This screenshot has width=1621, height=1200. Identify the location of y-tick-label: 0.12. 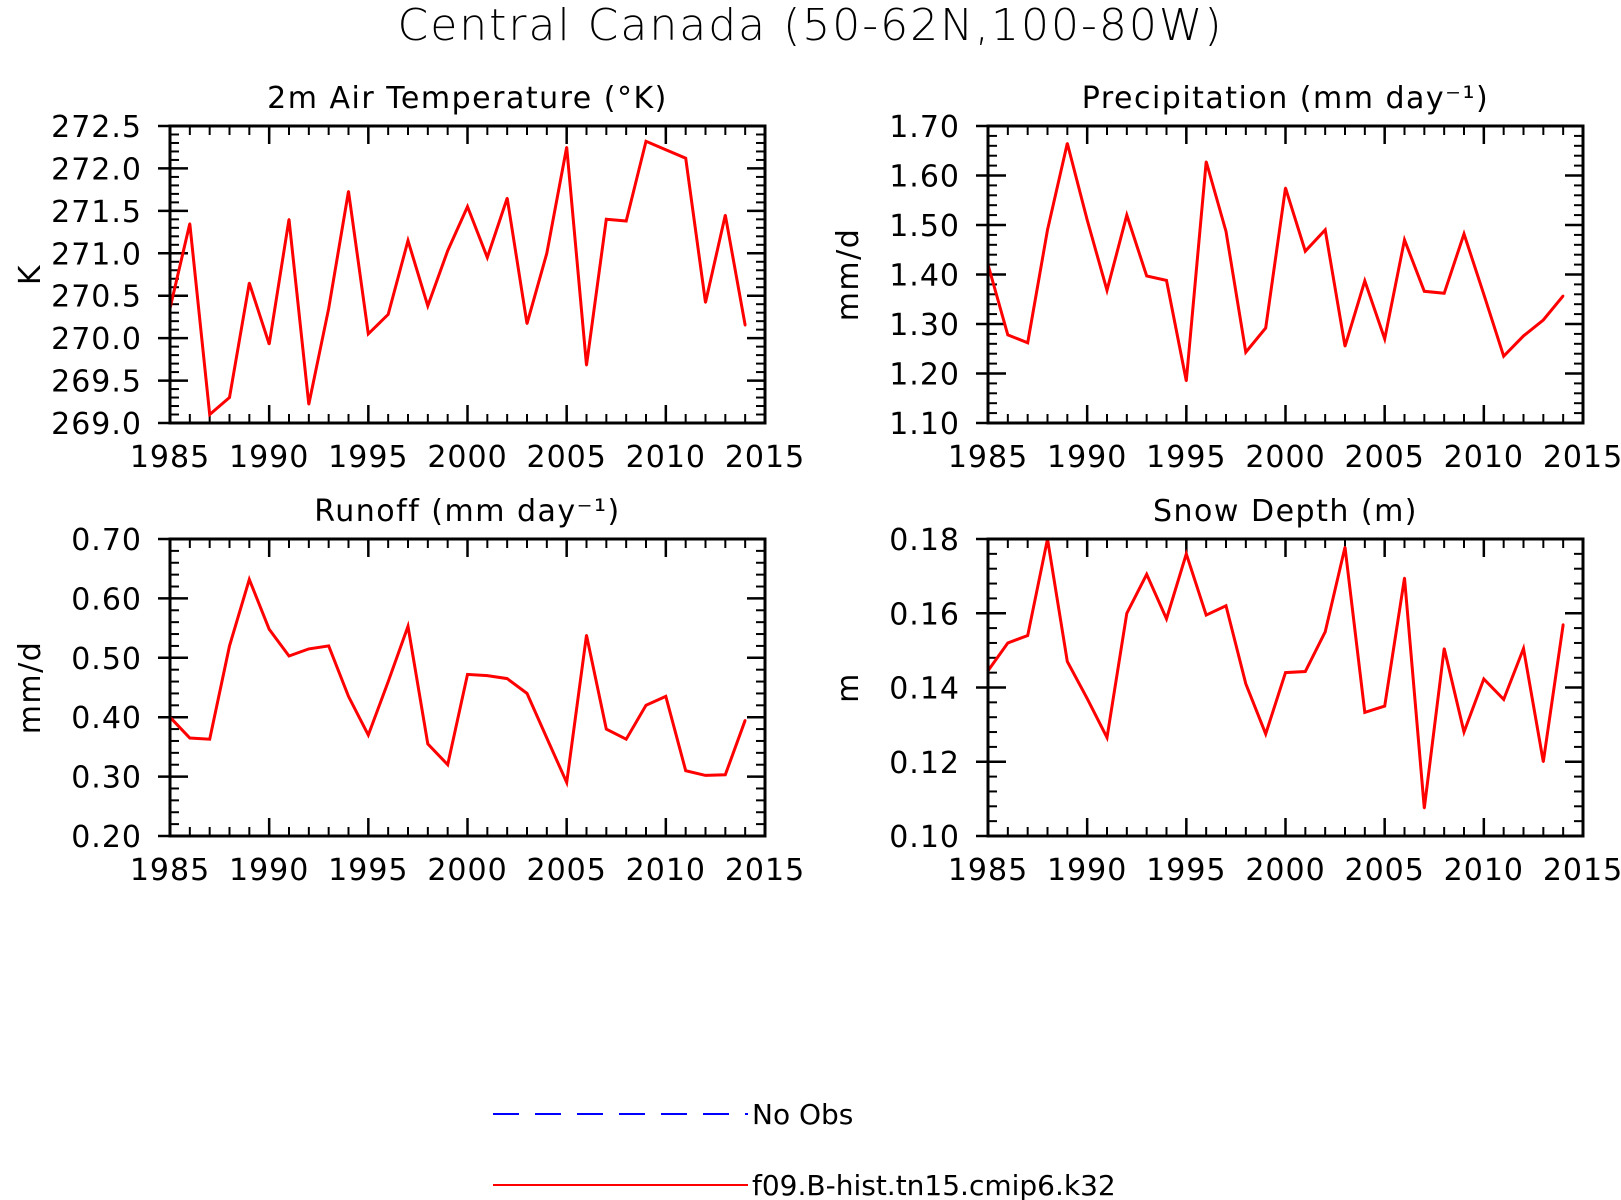
(924, 763).